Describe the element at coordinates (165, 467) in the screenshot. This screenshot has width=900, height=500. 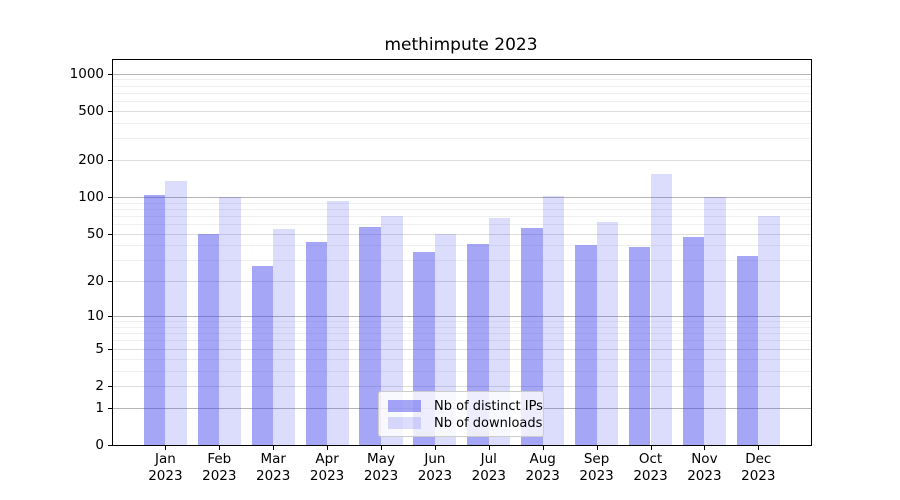
I see `x-tick-label: Jan 2023` at that location.